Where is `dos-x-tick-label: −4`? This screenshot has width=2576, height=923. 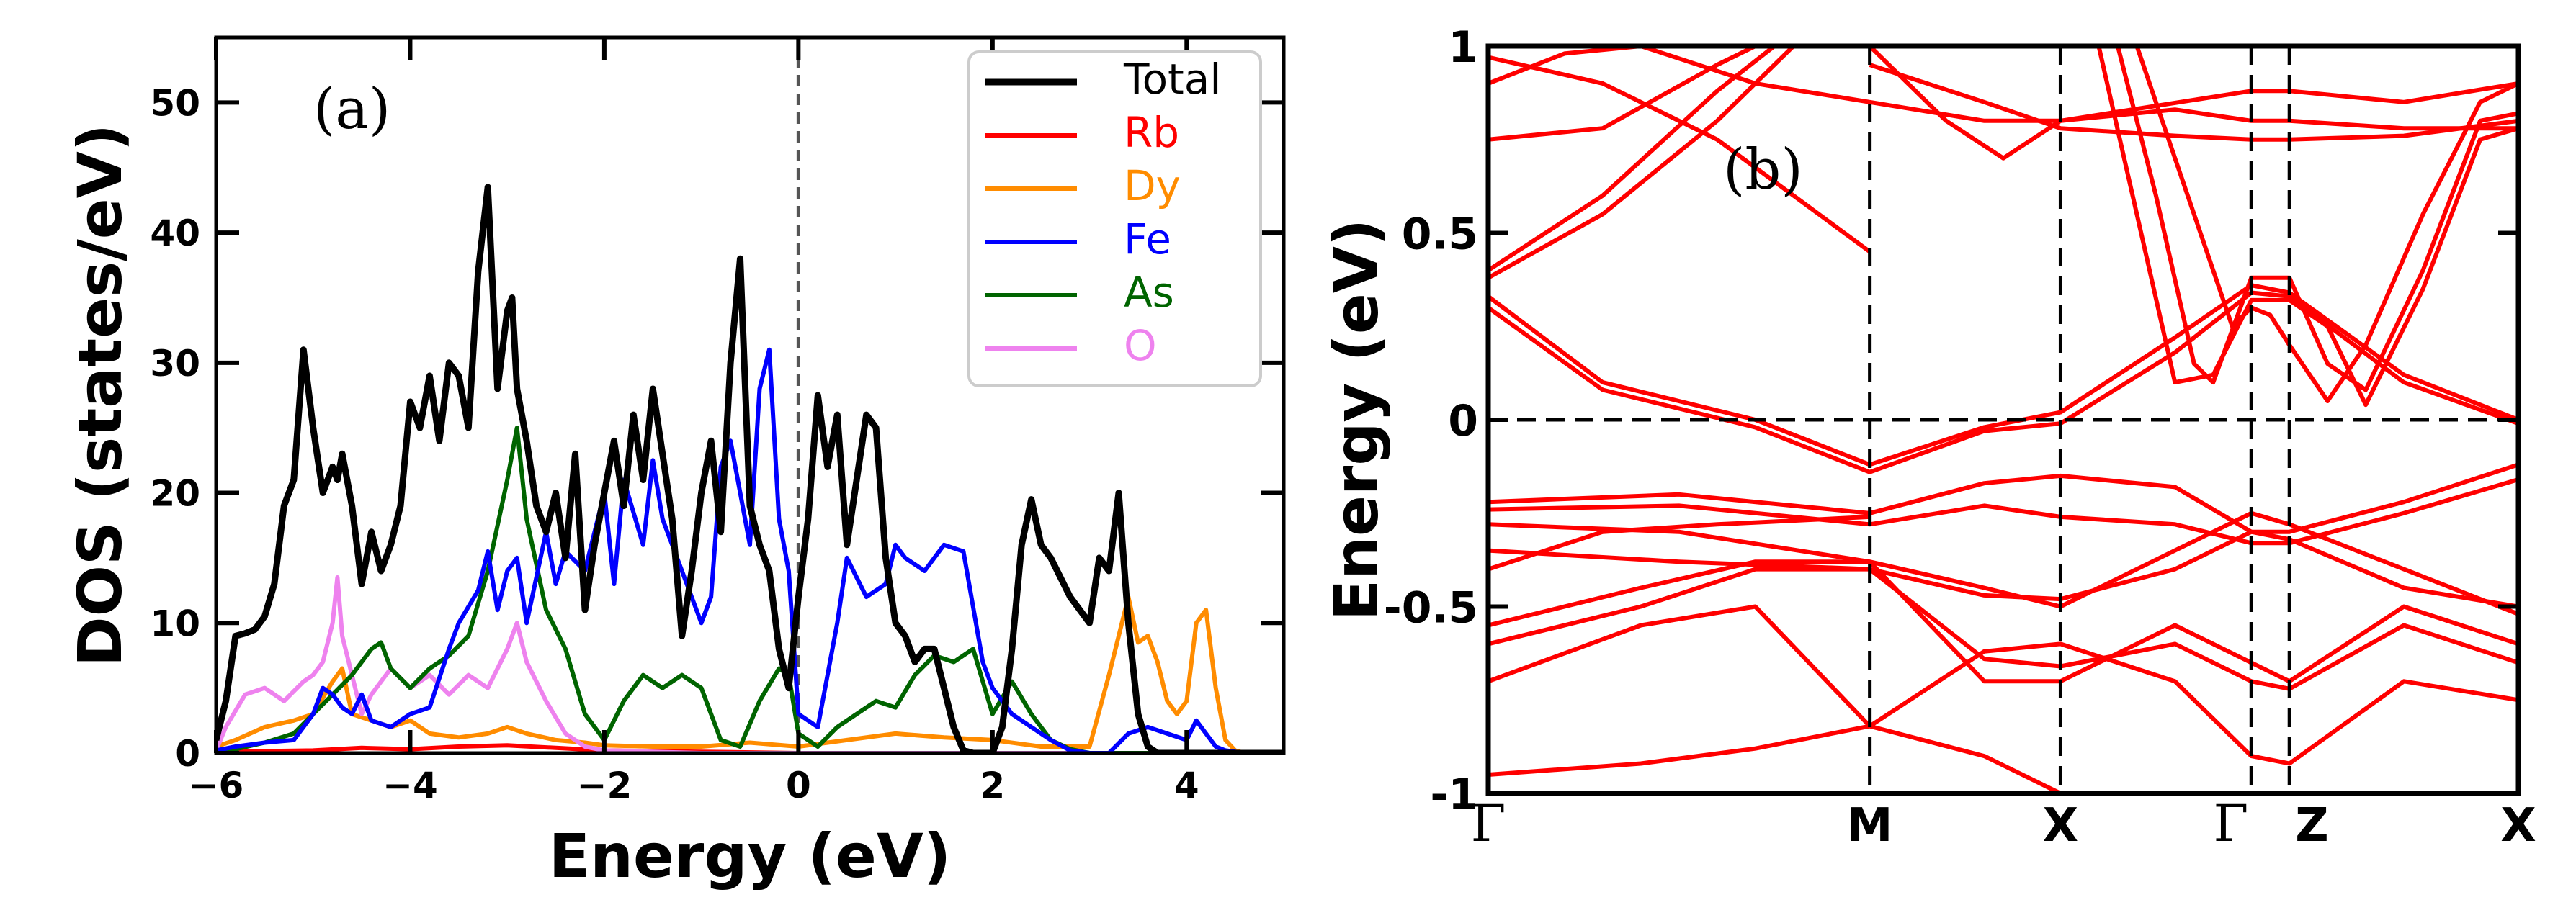 dos-x-tick-label: −4 is located at coordinates (410, 785).